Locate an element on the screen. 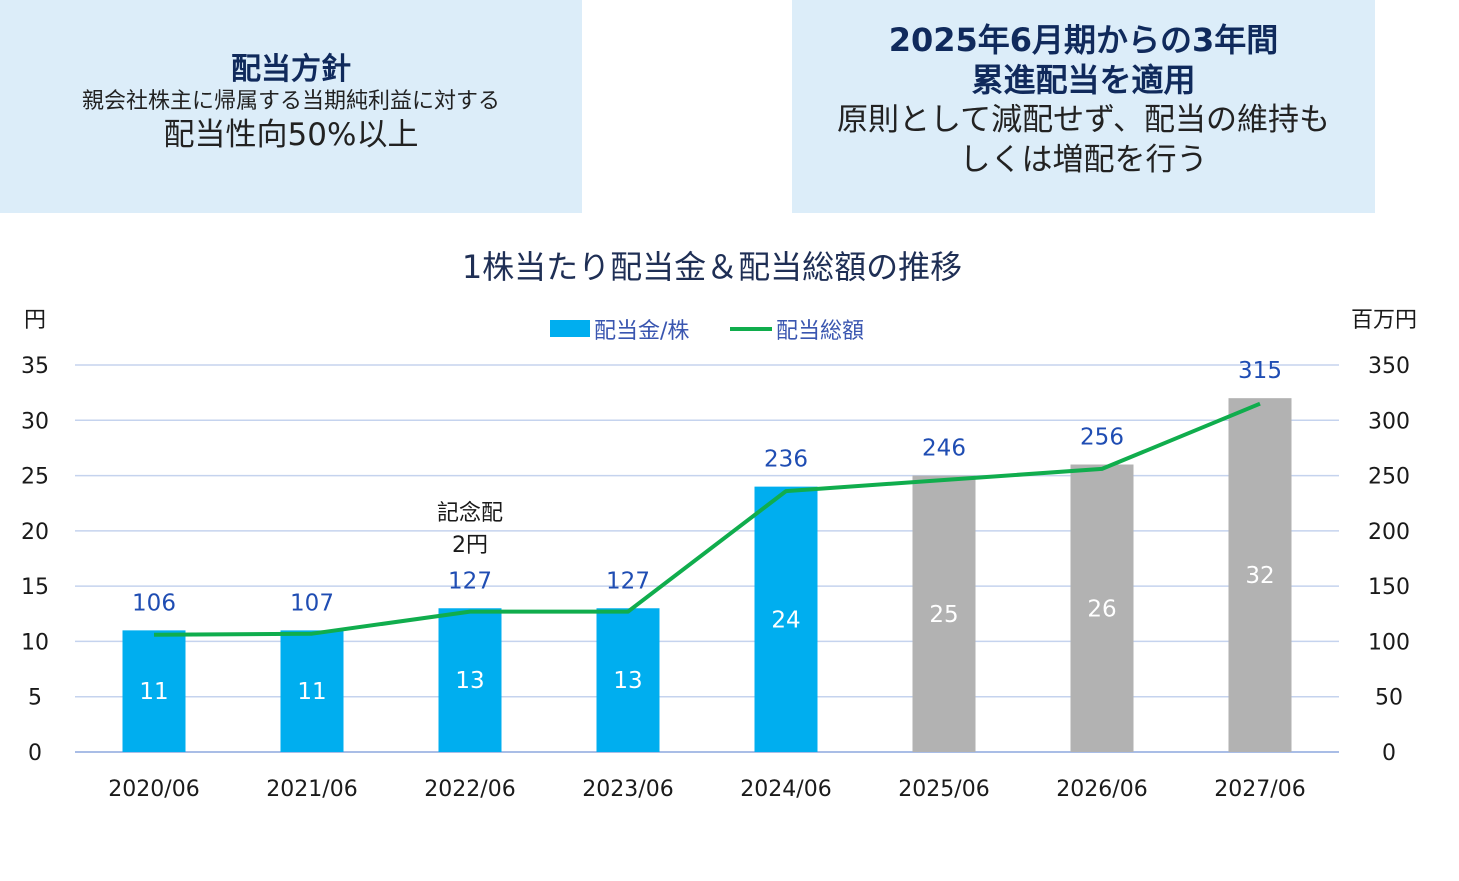 The width and height of the screenshot is (1459, 881). x-tick-label: 2021/06 is located at coordinates (311, 789).